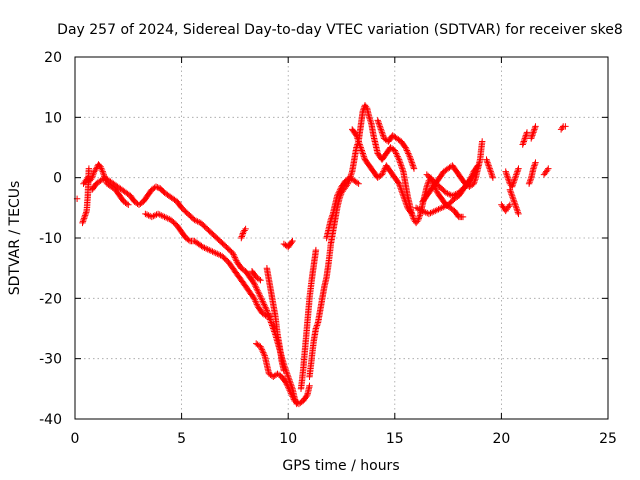  Describe the element at coordinates (15, 238) in the screenshot. I see `y-axis-label: SDTVAR / TECUs` at that location.